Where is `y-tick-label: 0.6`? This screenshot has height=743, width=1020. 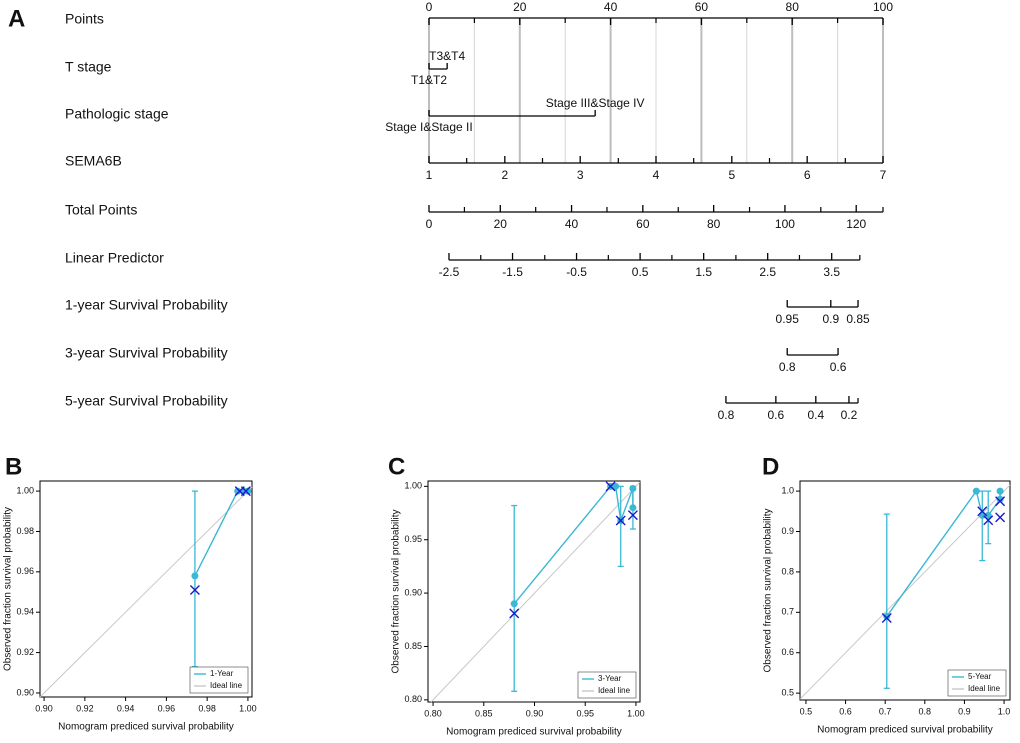
y-tick-label: 0.6 is located at coordinates (787, 652).